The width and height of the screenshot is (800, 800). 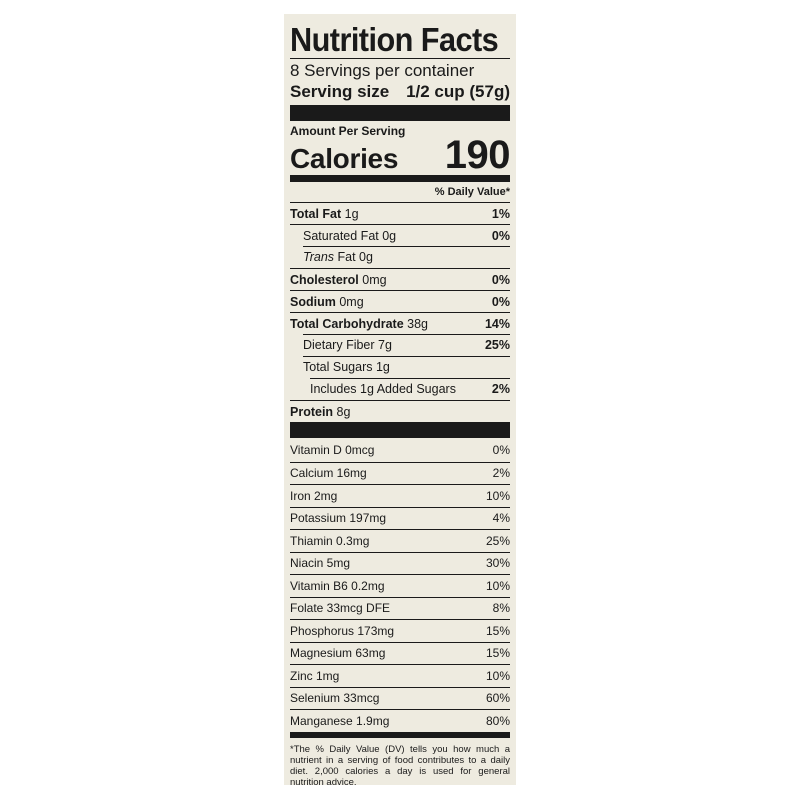 I want to click on nutrient-name: Total Fat, so click(x=316, y=213).